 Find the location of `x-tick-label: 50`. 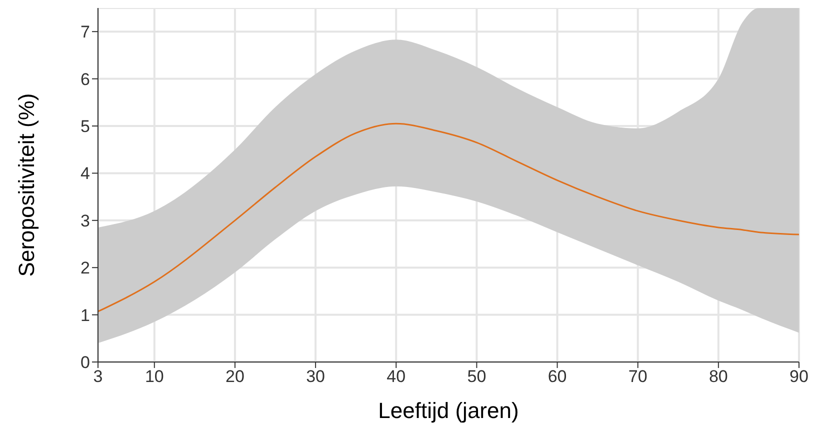

x-tick-label: 50 is located at coordinates (476, 376).